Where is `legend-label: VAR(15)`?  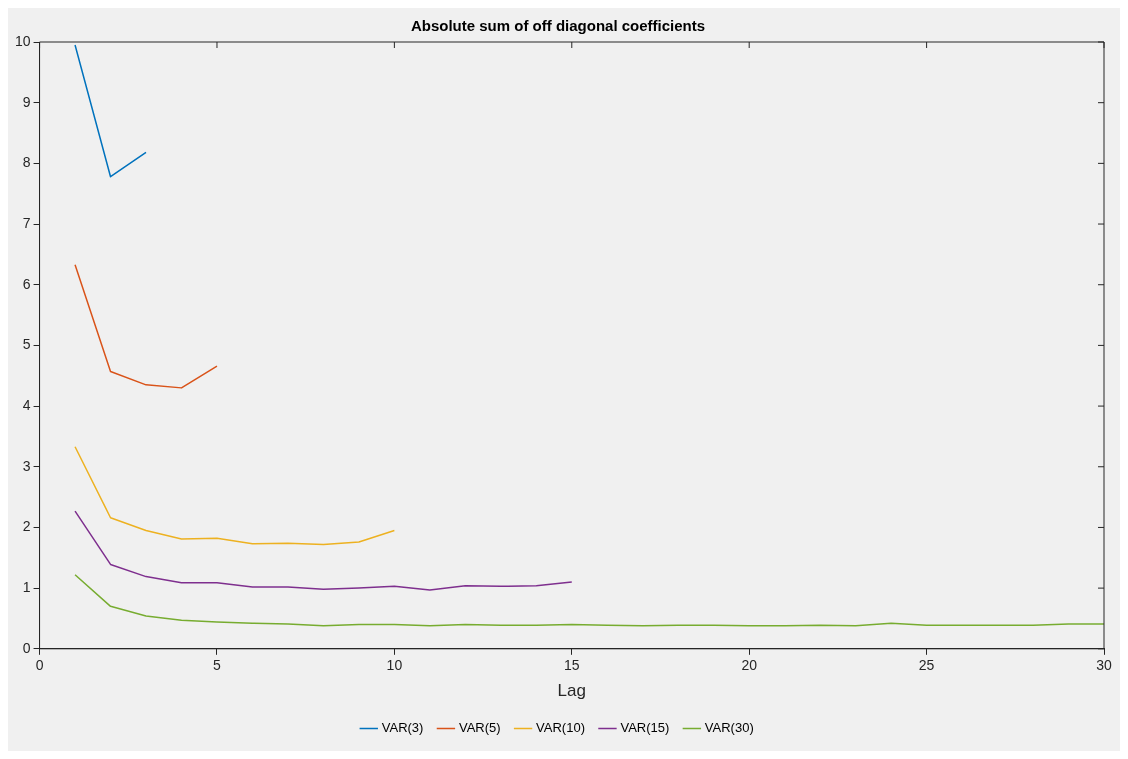 legend-label: VAR(15) is located at coordinates (645, 728).